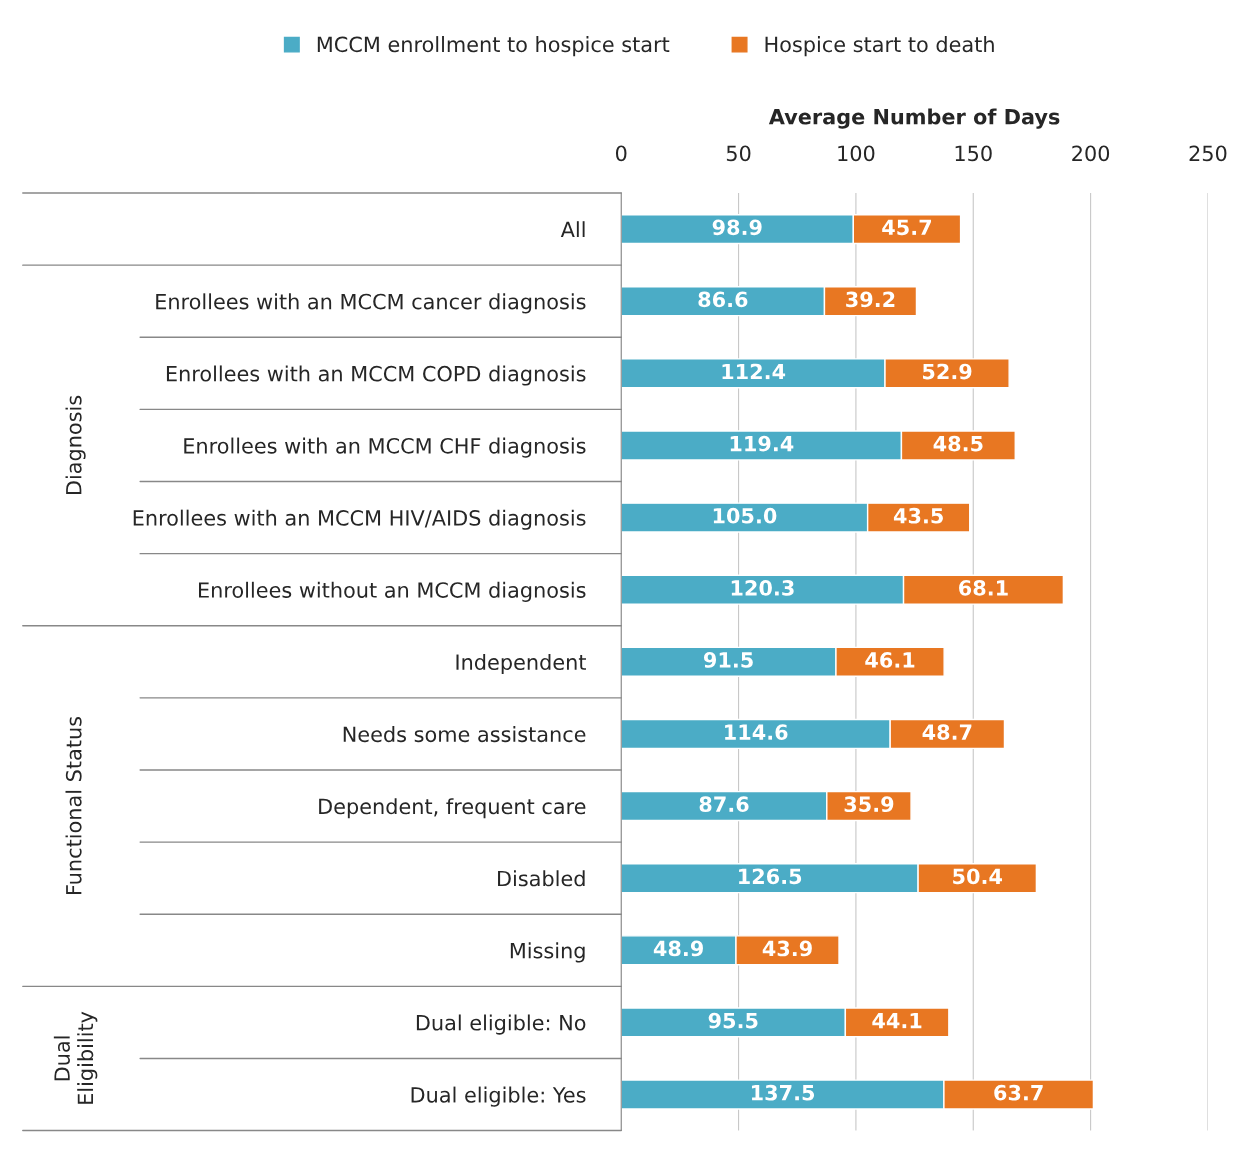  What do you see at coordinates (783, 1092) in the screenshot?
I see `text: 137.5` at bounding box center [783, 1092].